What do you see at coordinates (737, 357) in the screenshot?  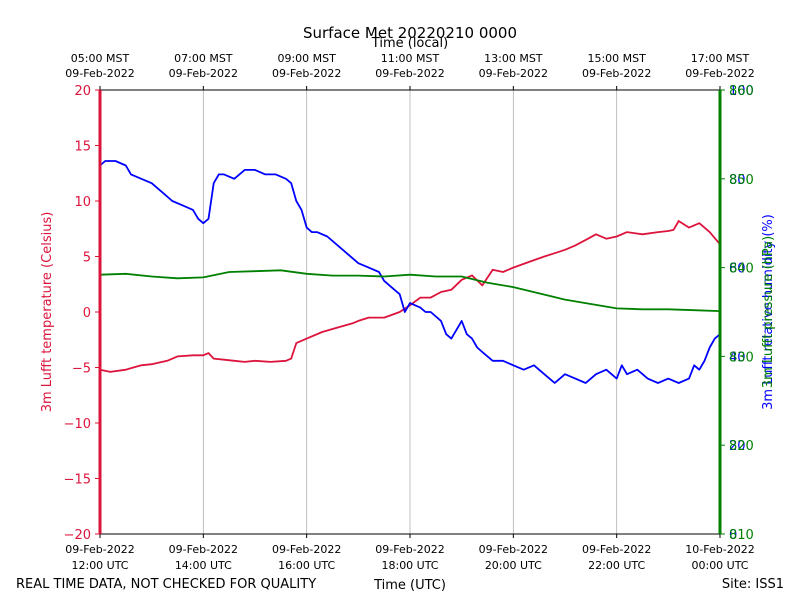 I see `right-y-tick-label-humidity: 40` at bounding box center [737, 357].